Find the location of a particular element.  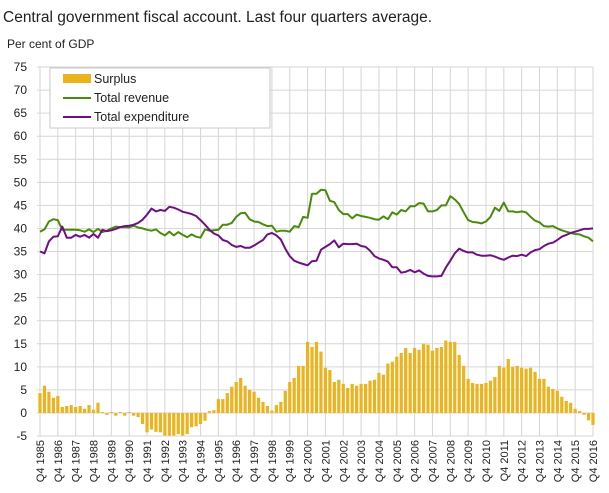

x-tick-label: Q4 1999 is located at coordinates (291, 461).